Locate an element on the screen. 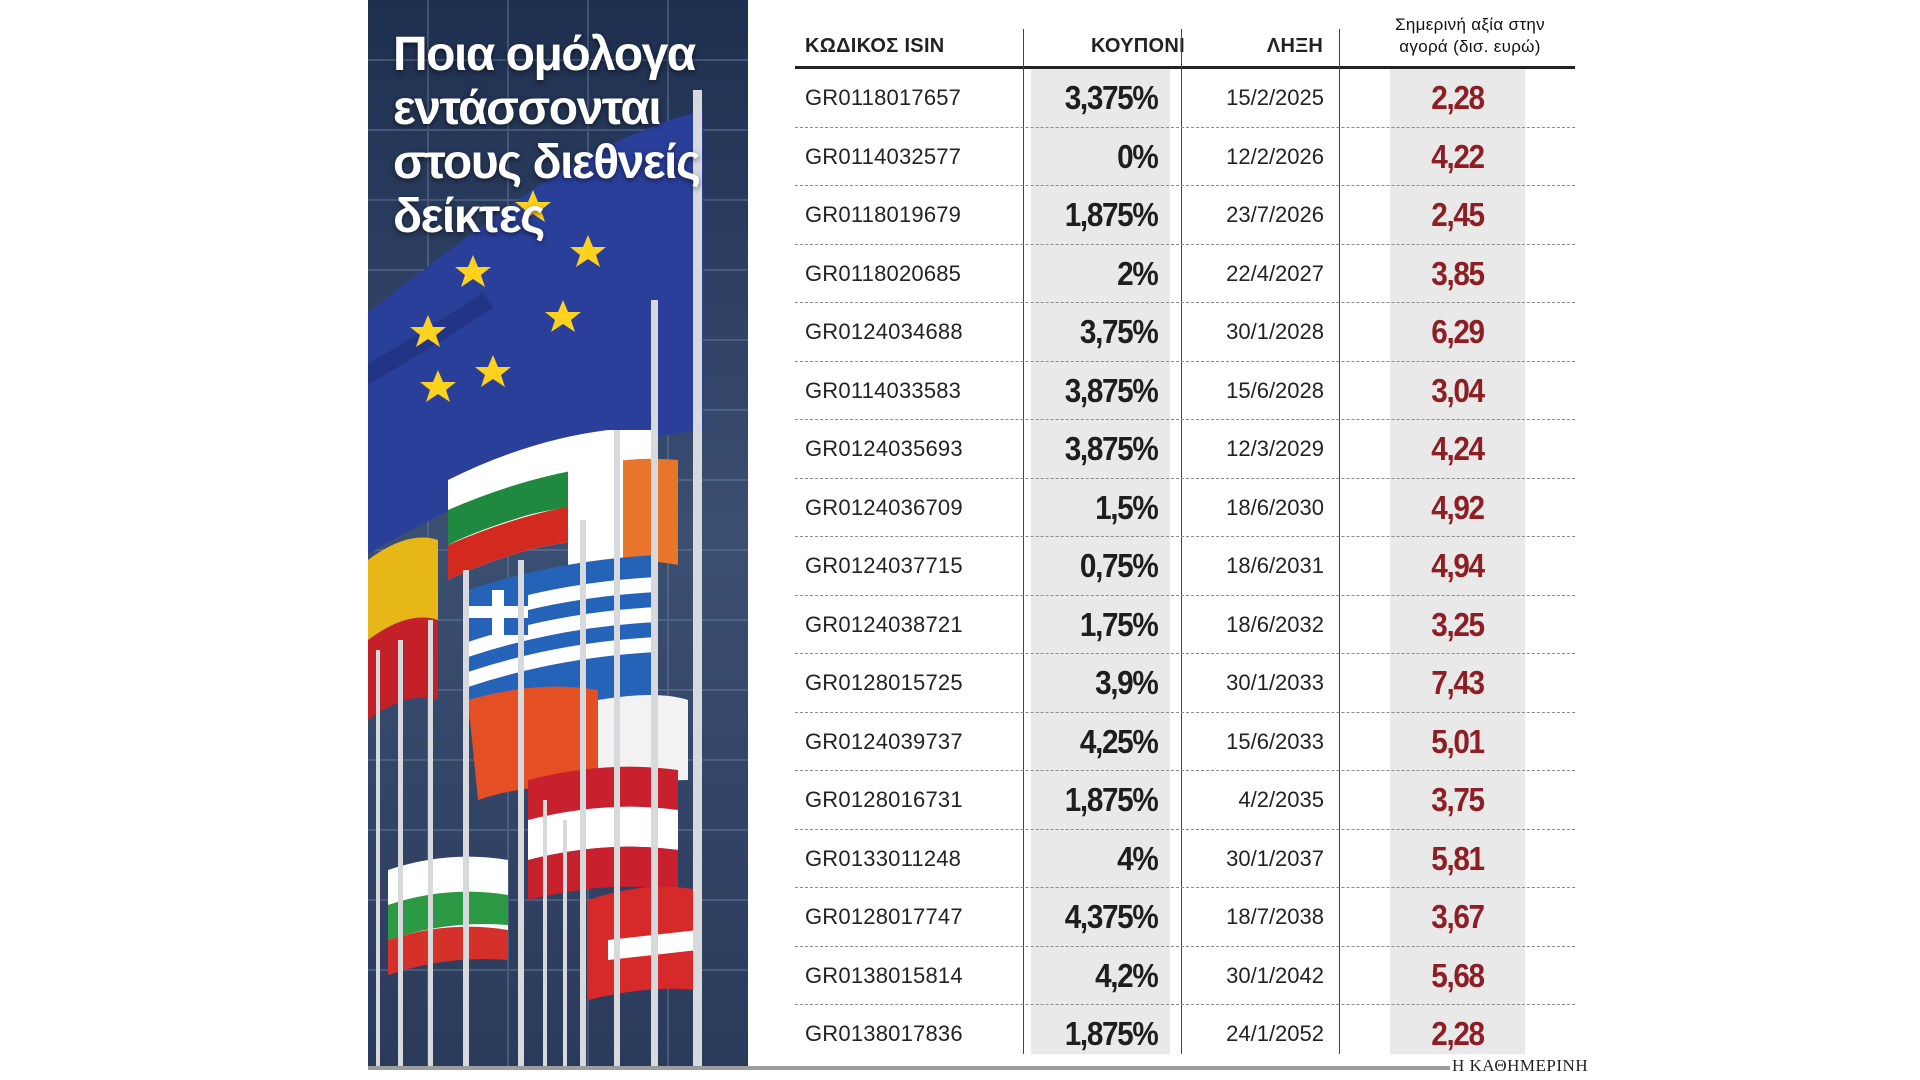  source-credit: Η ΚΑΘΗΜΕΡΙΝΗ is located at coordinates (1520, 1065).